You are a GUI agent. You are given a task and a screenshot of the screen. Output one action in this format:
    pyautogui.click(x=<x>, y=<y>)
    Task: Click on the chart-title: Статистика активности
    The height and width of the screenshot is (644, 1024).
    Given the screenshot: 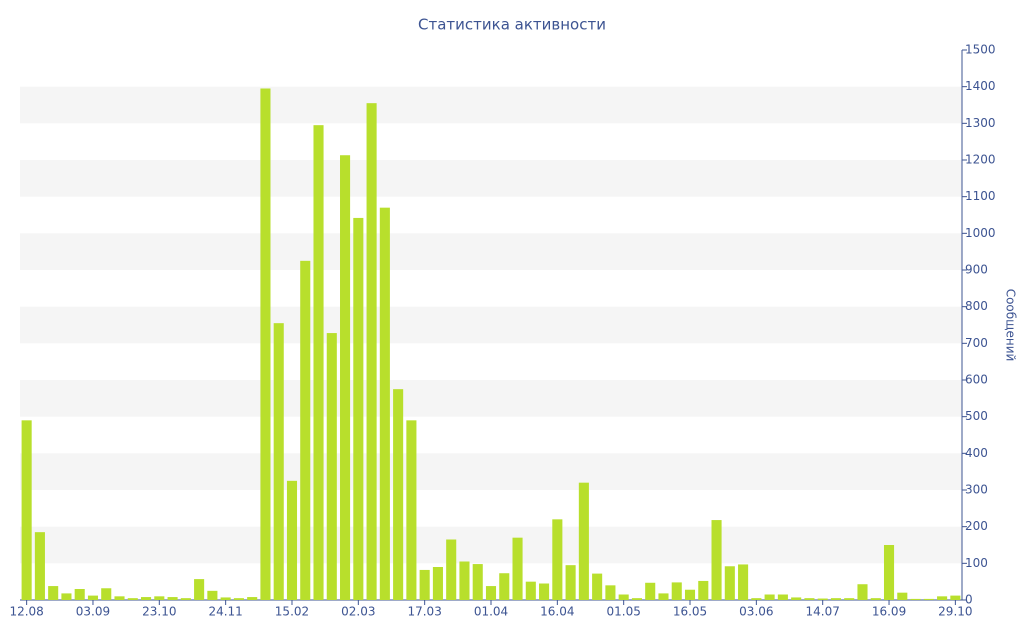 What is the action you would take?
    pyautogui.click(x=512, y=25)
    